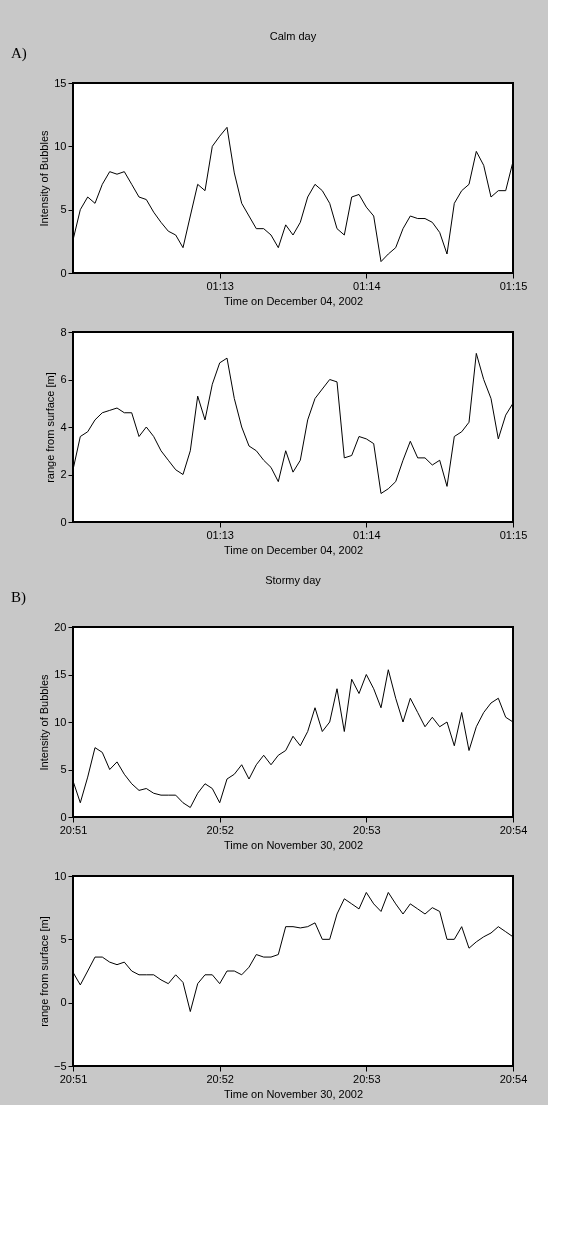 This screenshot has height=1240, width=579. I want to click on y-tick-label: 2, so click(63, 474).